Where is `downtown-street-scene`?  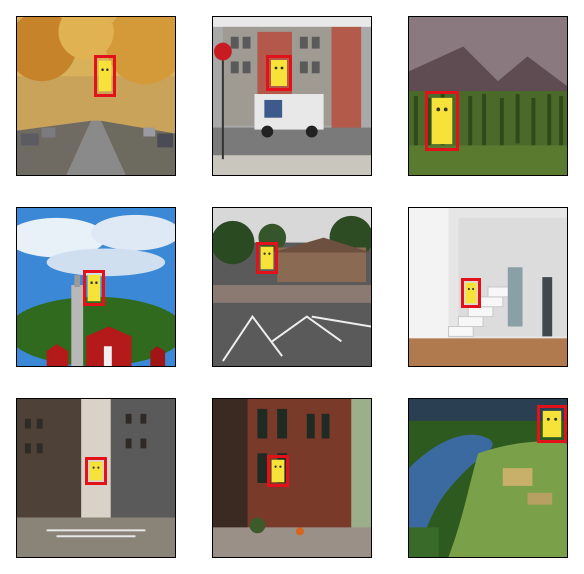
downtown-street-scene is located at coordinates (96, 478).